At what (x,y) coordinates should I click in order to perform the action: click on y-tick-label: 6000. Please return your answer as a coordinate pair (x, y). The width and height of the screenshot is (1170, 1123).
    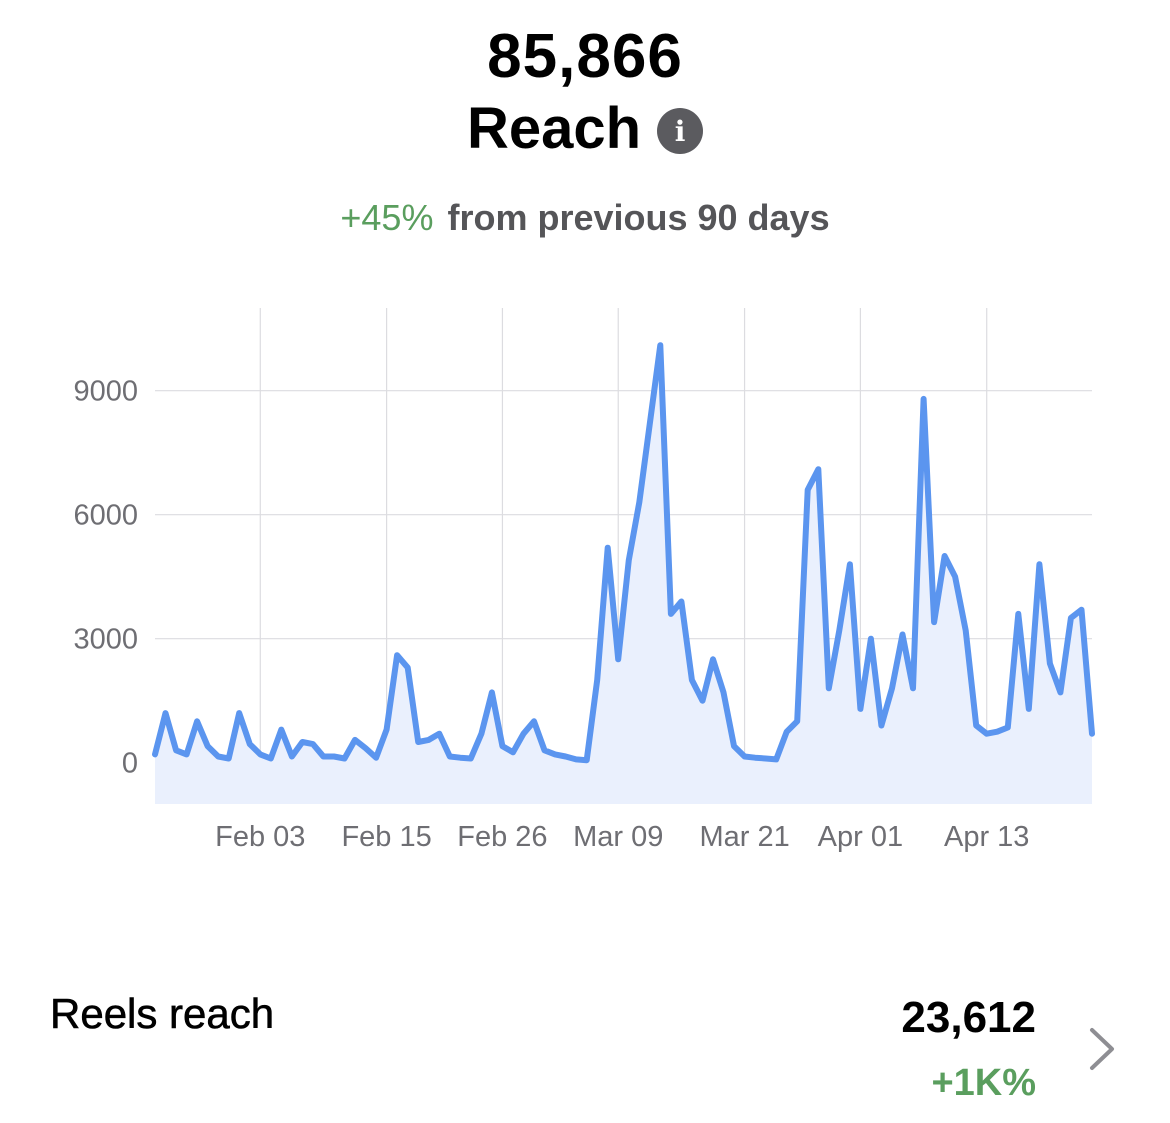
    Looking at the image, I should click on (105, 516).